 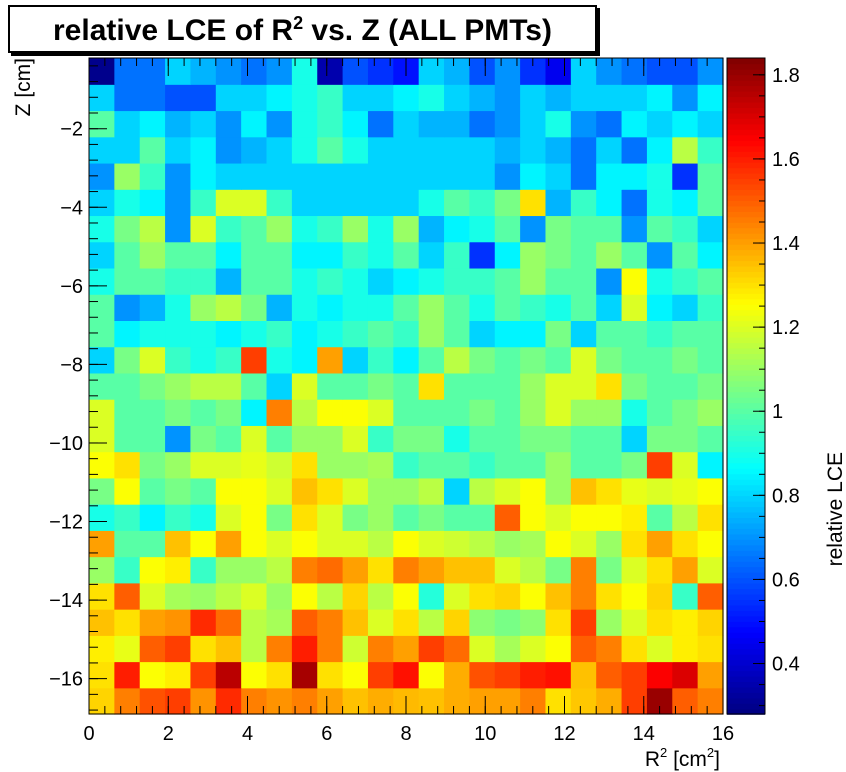 What do you see at coordinates (66, 680) in the screenshot?
I see `y-tick-label: −16` at bounding box center [66, 680].